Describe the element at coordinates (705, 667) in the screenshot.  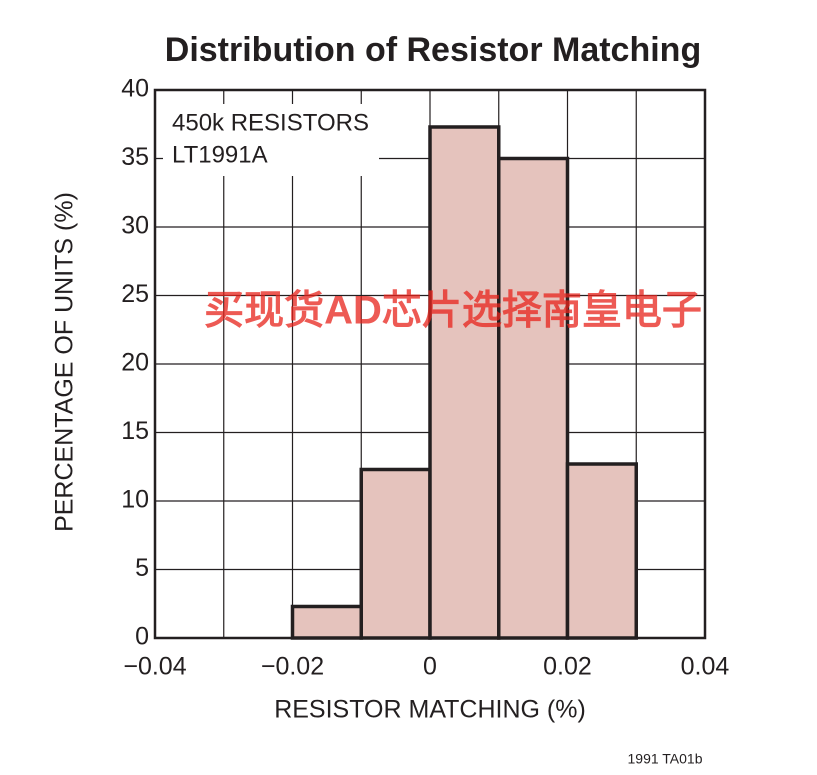
I see `x-tick-label: 0.04` at that location.